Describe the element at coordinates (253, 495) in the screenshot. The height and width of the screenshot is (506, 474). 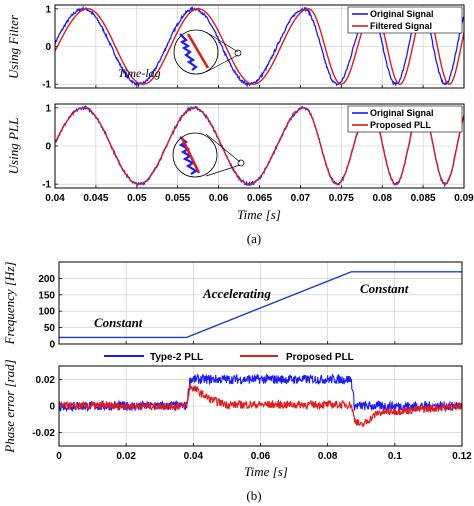
I see `caption-b: (b)` at that location.